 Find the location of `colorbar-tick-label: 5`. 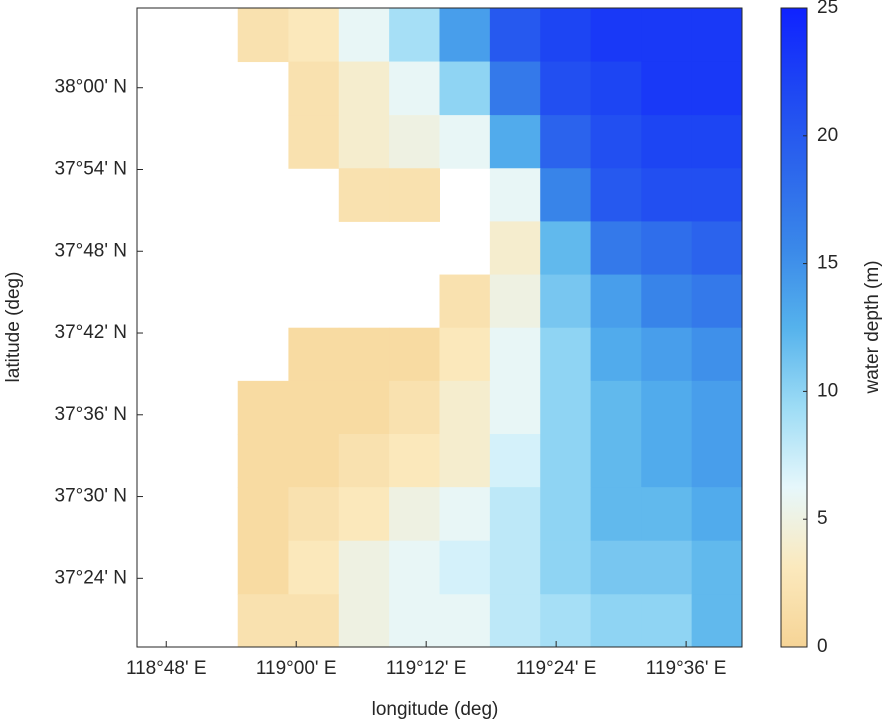

colorbar-tick-label: 5 is located at coordinates (822, 518).